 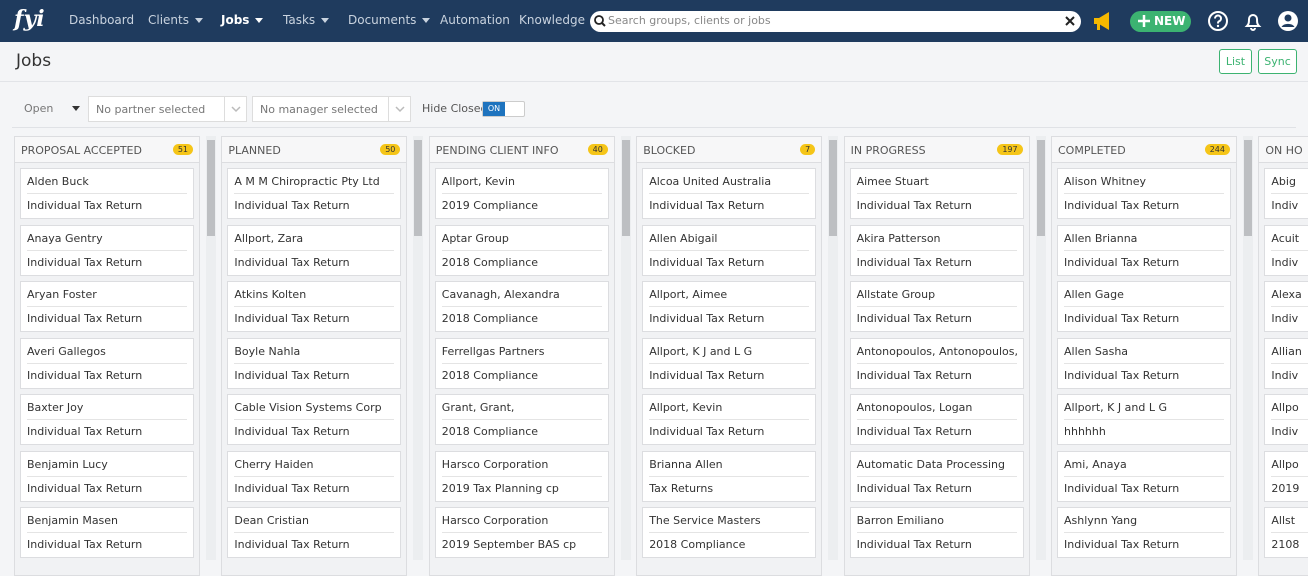 What do you see at coordinates (1286, 363) in the screenshot?
I see `job-card: Allian Indiv` at bounding box center [1286, 363].